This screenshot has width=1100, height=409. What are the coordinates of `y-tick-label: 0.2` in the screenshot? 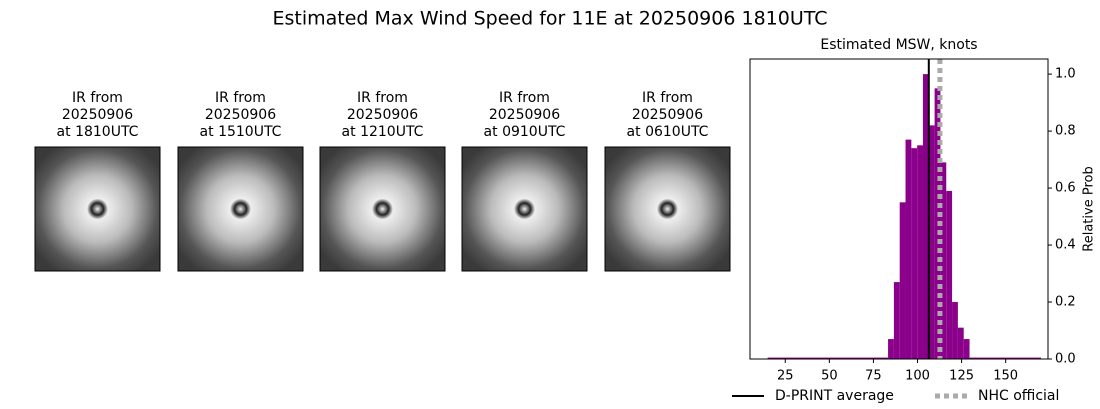 It's located at (1065, 302).